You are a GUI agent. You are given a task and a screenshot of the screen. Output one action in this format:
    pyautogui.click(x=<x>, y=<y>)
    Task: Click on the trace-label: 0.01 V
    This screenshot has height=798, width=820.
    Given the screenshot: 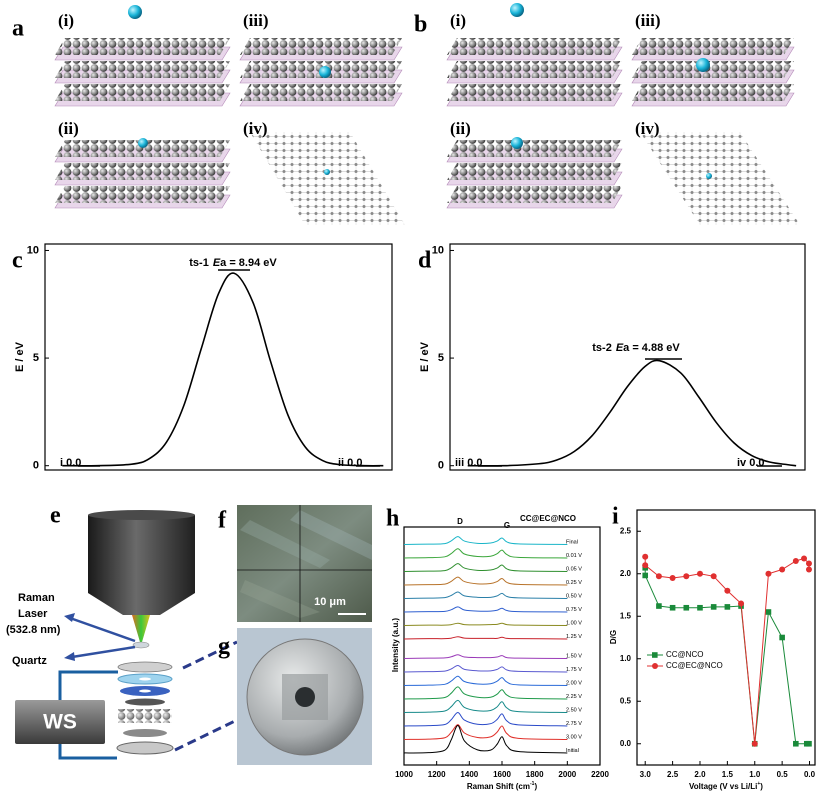 What is the action you would take?
    pyautogui.click(x=574, y=556)
    